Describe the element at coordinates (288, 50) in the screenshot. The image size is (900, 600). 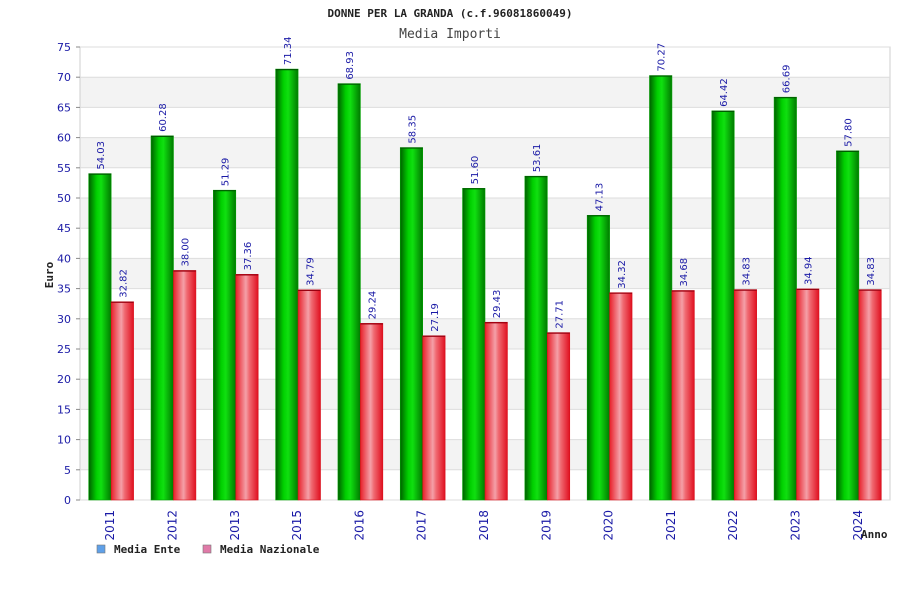
I see `data-label: 71.34` at that location.